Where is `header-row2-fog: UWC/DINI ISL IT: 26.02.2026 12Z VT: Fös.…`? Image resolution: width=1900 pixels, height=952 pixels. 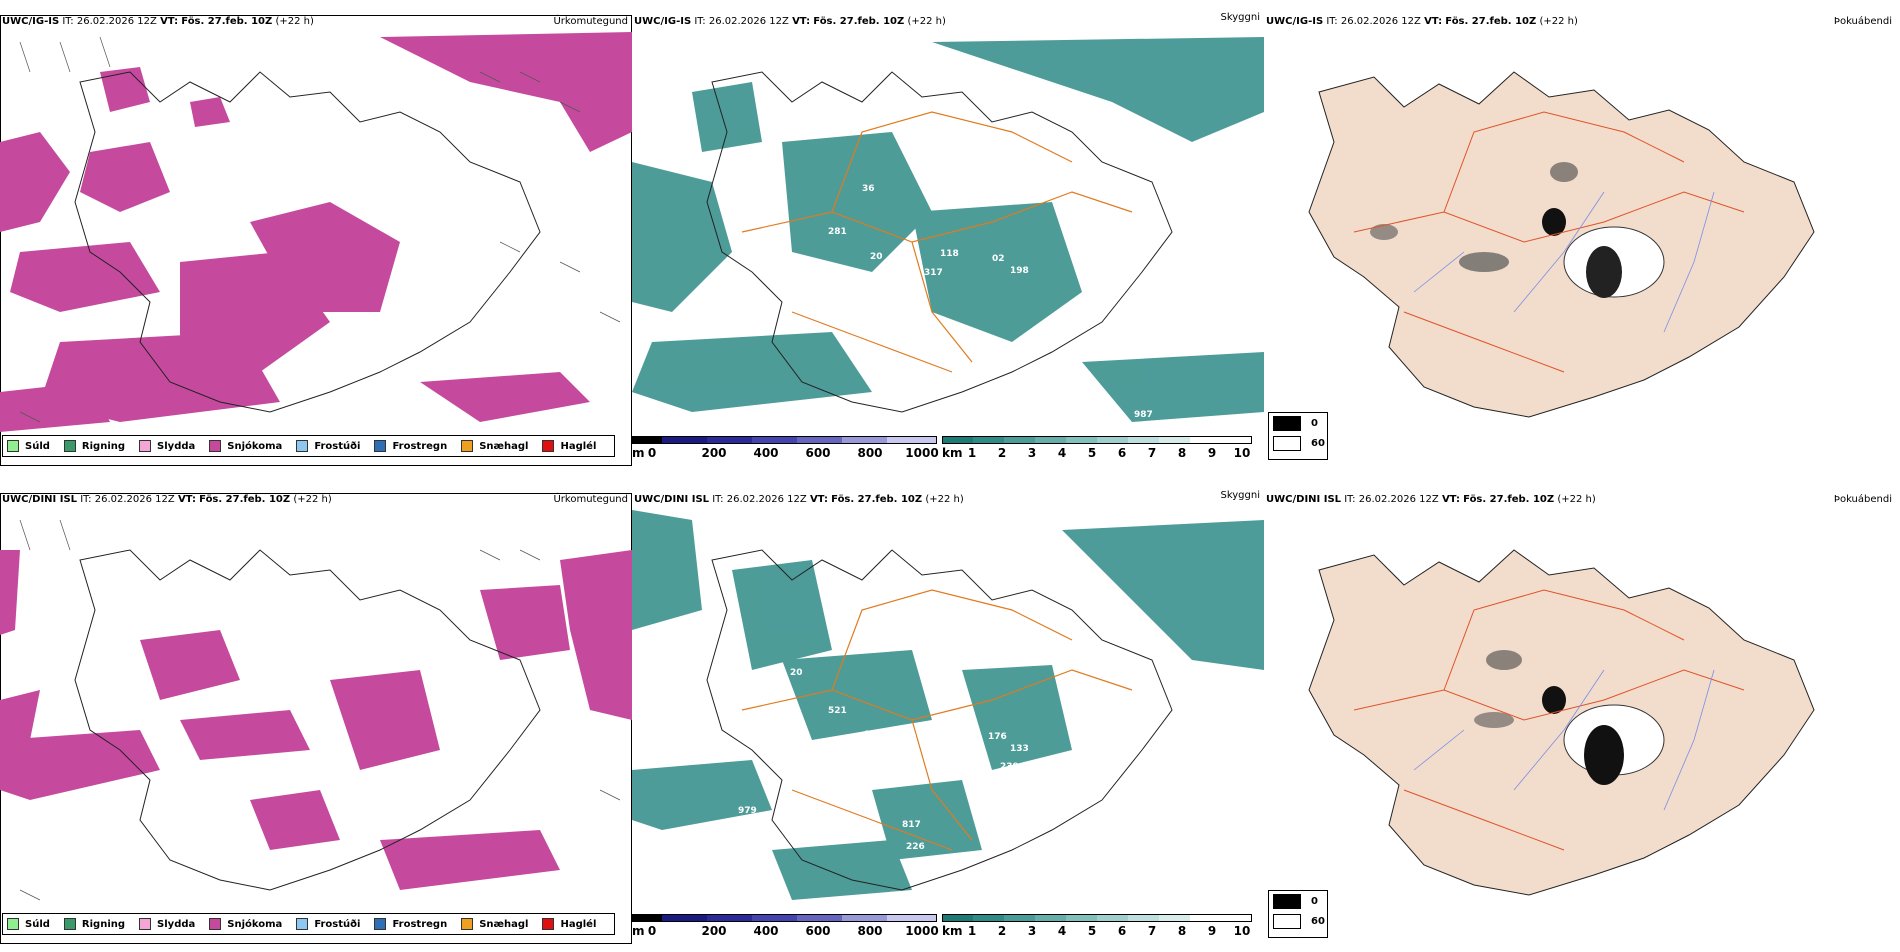
header-row2-fog: UWC/DINI ISL IT: 26.02.2026 12Z VT: Fös.… is located at coordinates (1431, 499).